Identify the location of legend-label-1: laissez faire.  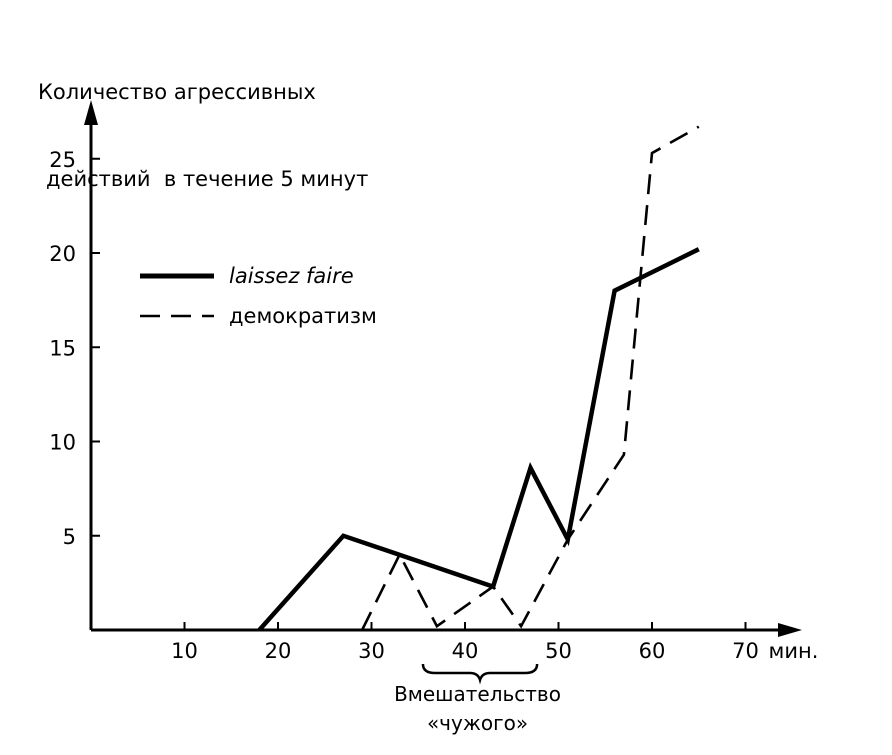
(291, 276).